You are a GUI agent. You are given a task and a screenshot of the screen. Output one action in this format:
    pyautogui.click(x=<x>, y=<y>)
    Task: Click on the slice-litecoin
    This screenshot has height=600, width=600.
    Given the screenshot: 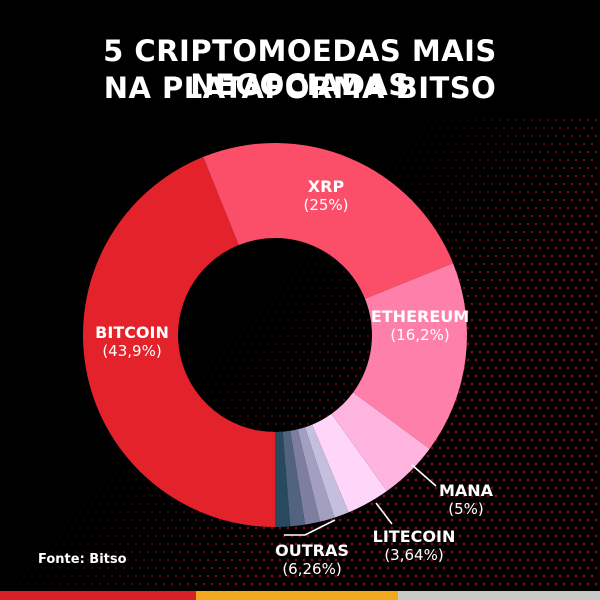 What is the action you would take?
    pyautogui.click(x=349, y=463)
    